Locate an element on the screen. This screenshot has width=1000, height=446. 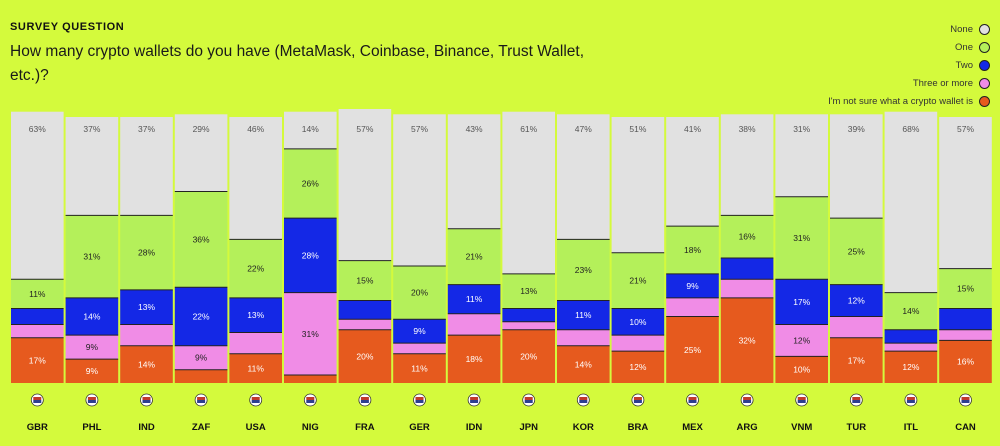
category-label-itl: ITL is located at coordinates (911, 427).